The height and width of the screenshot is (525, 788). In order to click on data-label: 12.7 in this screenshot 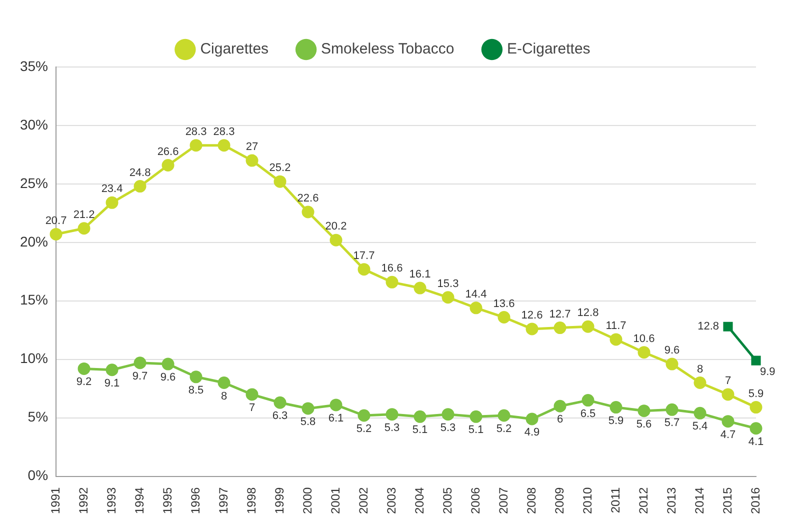, I will do `click(560, 314)`.